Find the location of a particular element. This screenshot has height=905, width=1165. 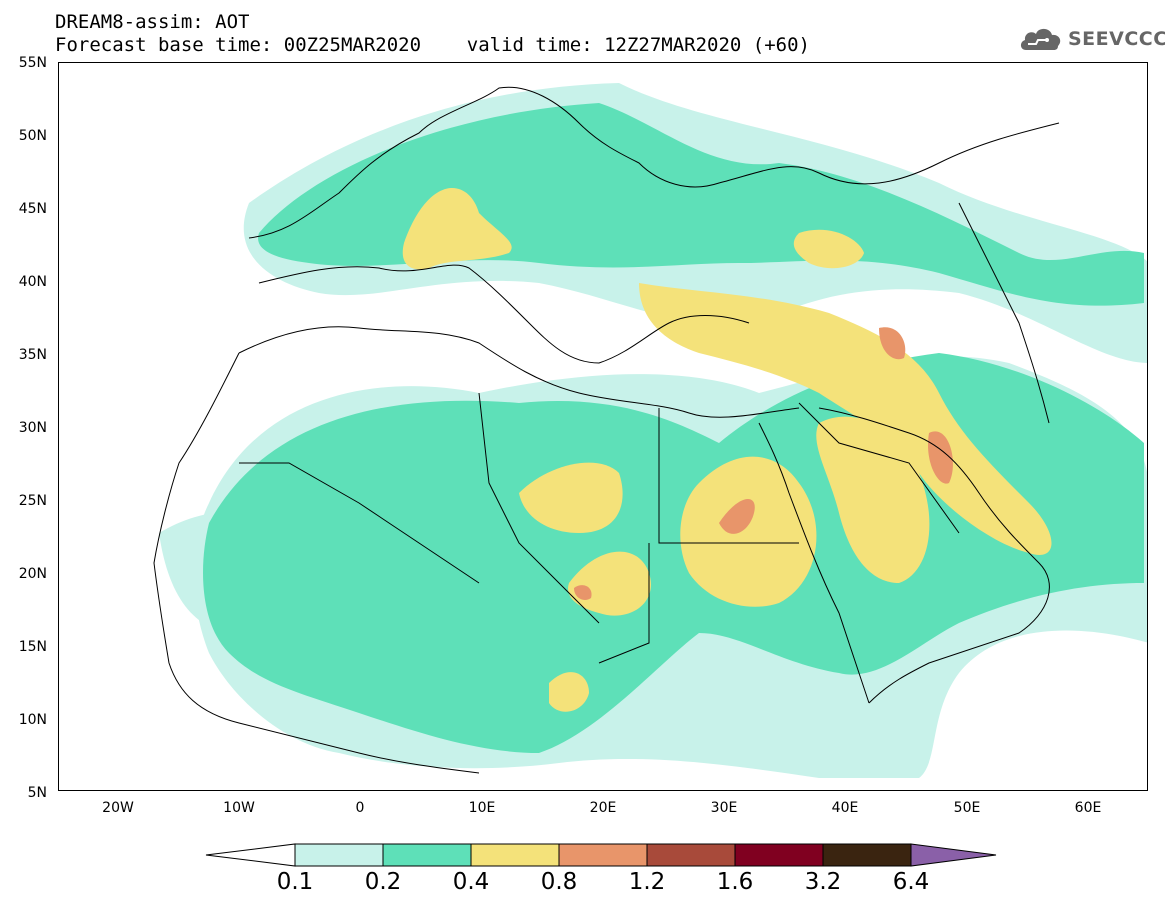

lat-label-15n: 15N is located at coordinates (32, 647).